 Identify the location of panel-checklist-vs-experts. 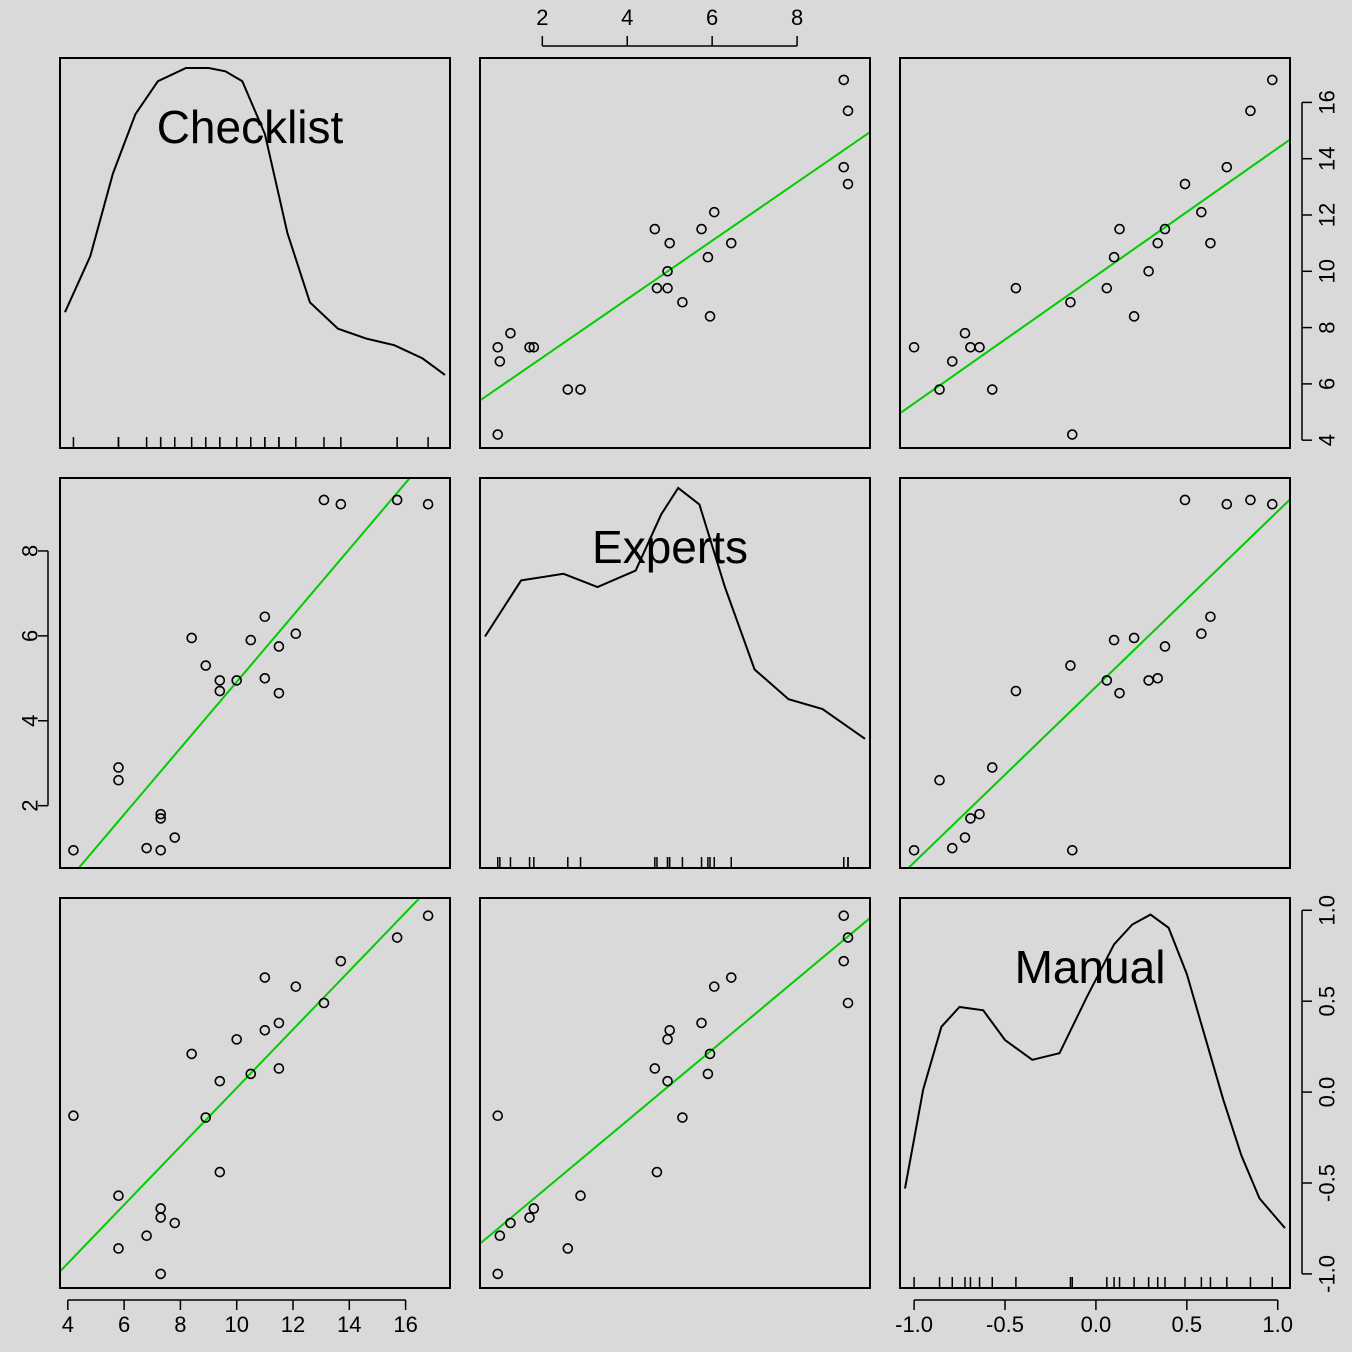
(675, 253).